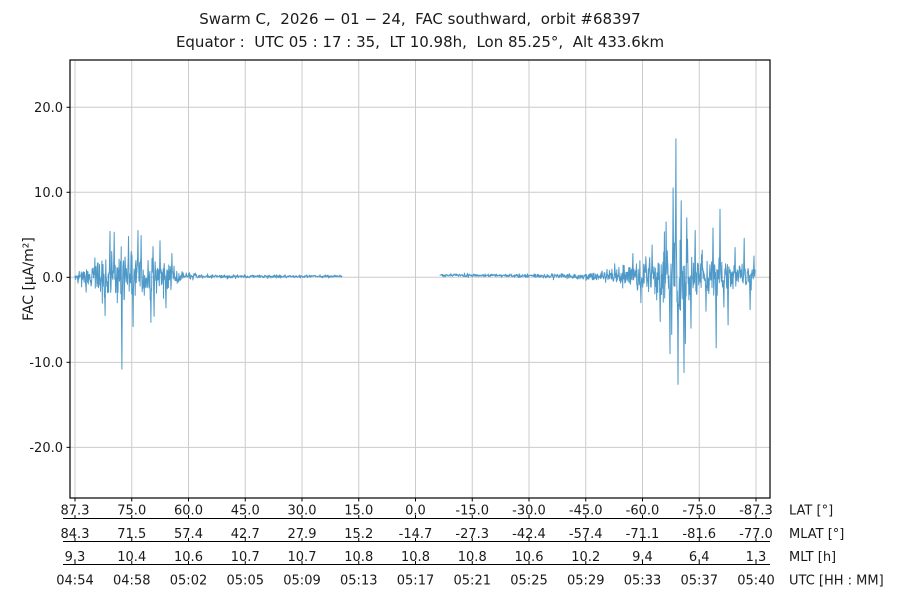 This screenshot has width=900, height=600. What do you see at coordinates (811, 511) in the screenshot?
I see `axis-row-label-lat: LAT [°]` at bounding box center [811, 511].